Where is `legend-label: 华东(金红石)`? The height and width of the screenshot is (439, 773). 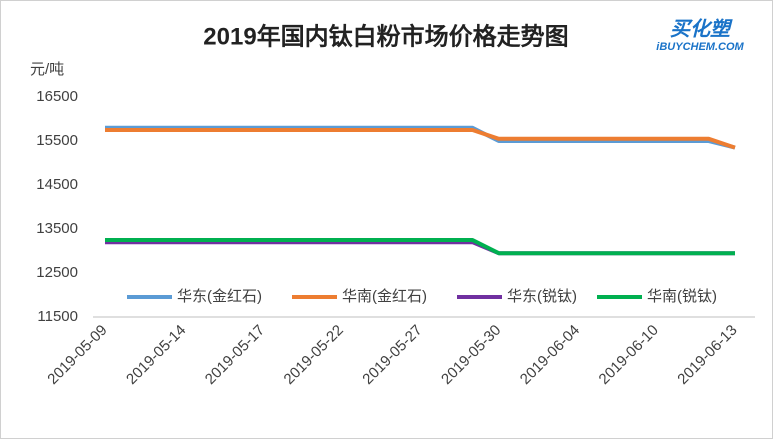 legend-label: 华东(金红石) is located at coordinates (219, 296).